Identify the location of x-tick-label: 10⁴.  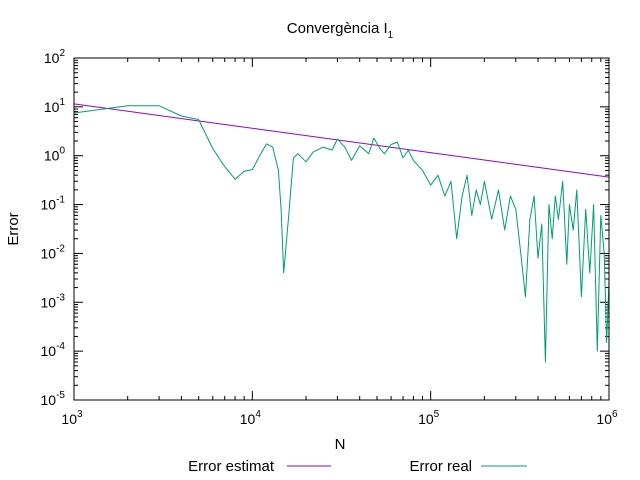
(251, 418).